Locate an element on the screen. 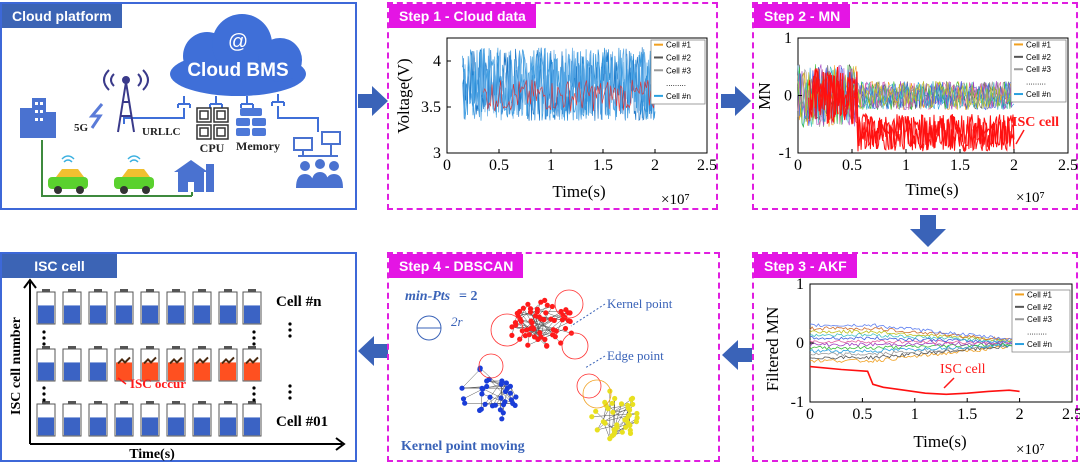 The height and width of the screenshot is (464, 1080). voltage-series-line is located at coordinates (559, 84).